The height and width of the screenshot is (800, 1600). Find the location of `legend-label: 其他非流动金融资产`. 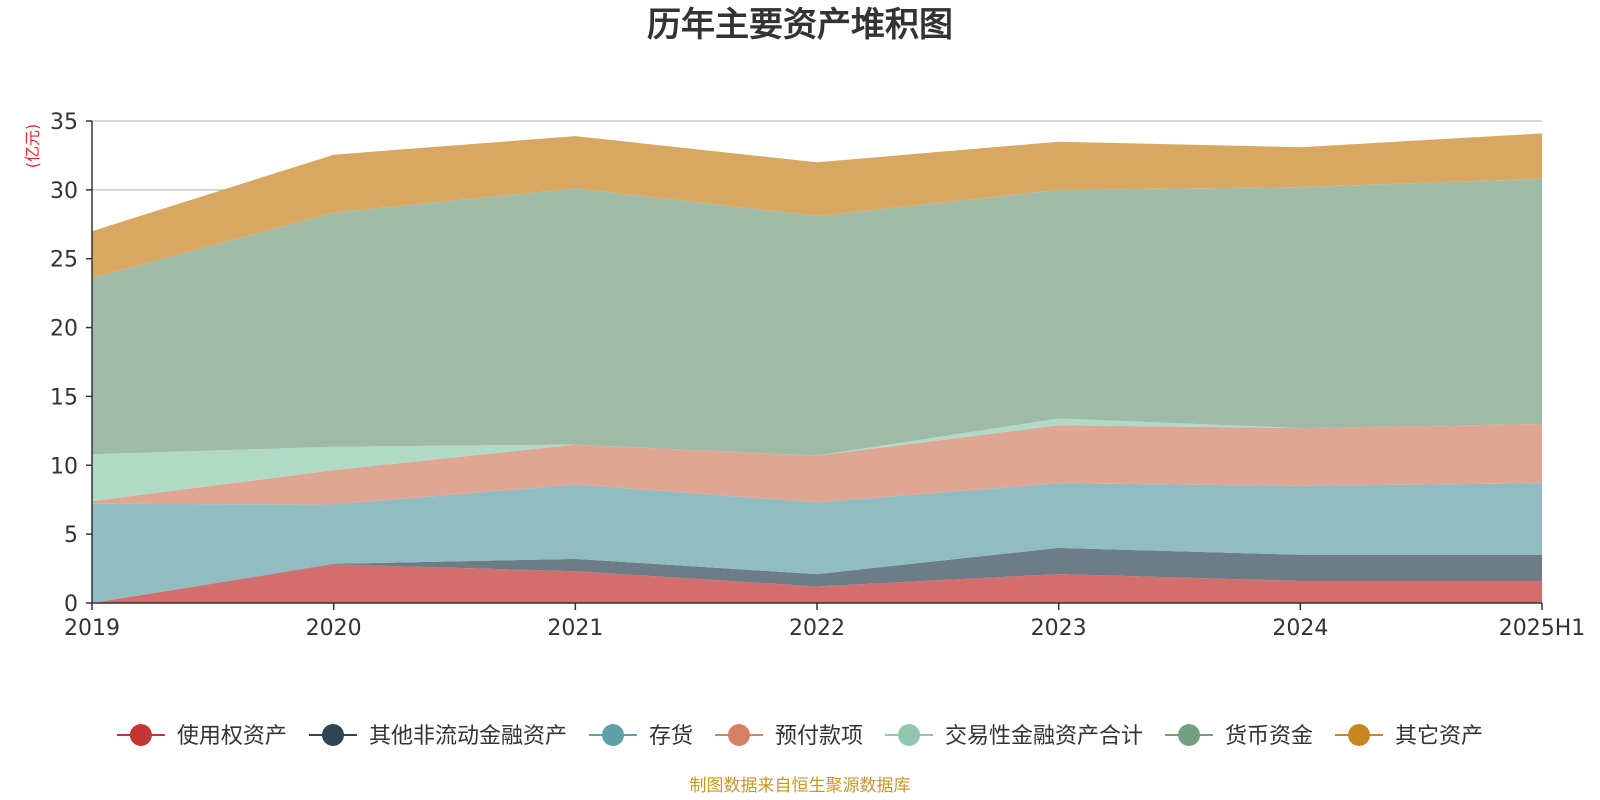

legend-label: 其他非流动金融资产 is located at coordinates (468, 736).